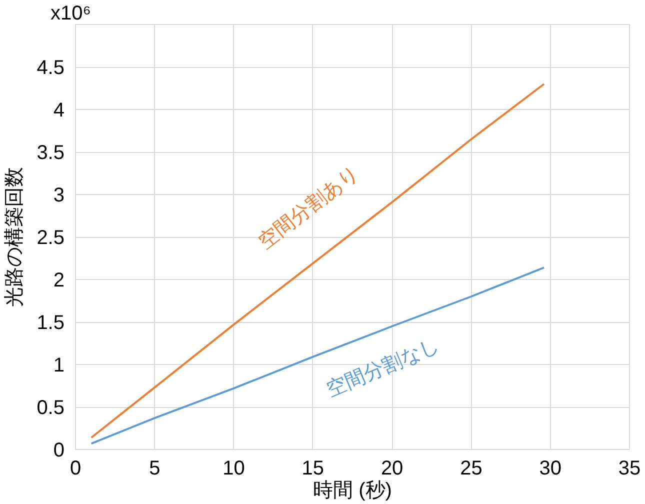 Image resolution: width=645 pixels, height=504 pixels. What do you see at coordinates (58, 365) in the screenshot?
I see `y-tick-label: 1` at bounding box center [58, 365].